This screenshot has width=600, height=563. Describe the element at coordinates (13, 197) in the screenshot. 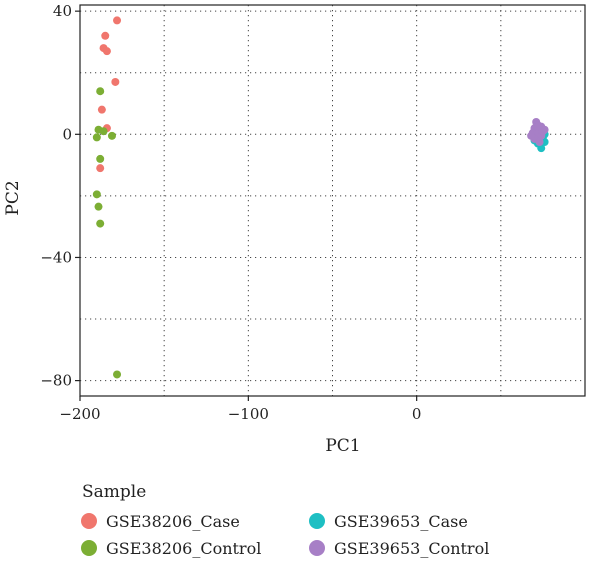

I see `y-axis-title: PC2` at that location.